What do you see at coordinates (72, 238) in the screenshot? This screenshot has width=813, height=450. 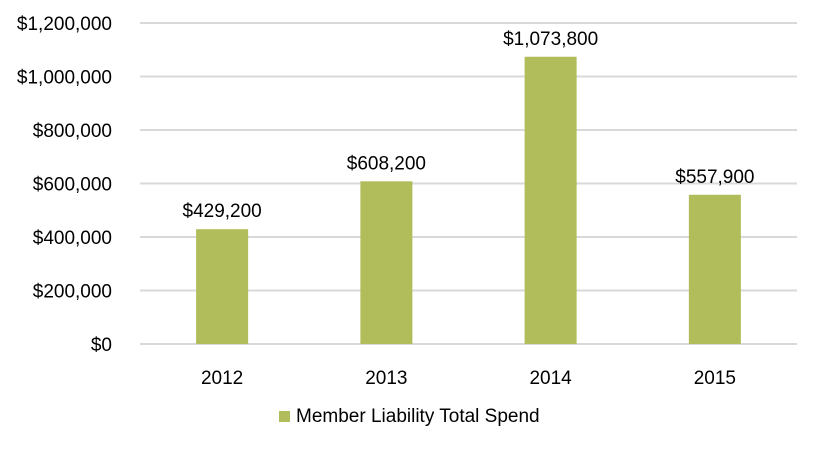 I see `y-tick-label: $400,000` at bounding box center [72, 238].